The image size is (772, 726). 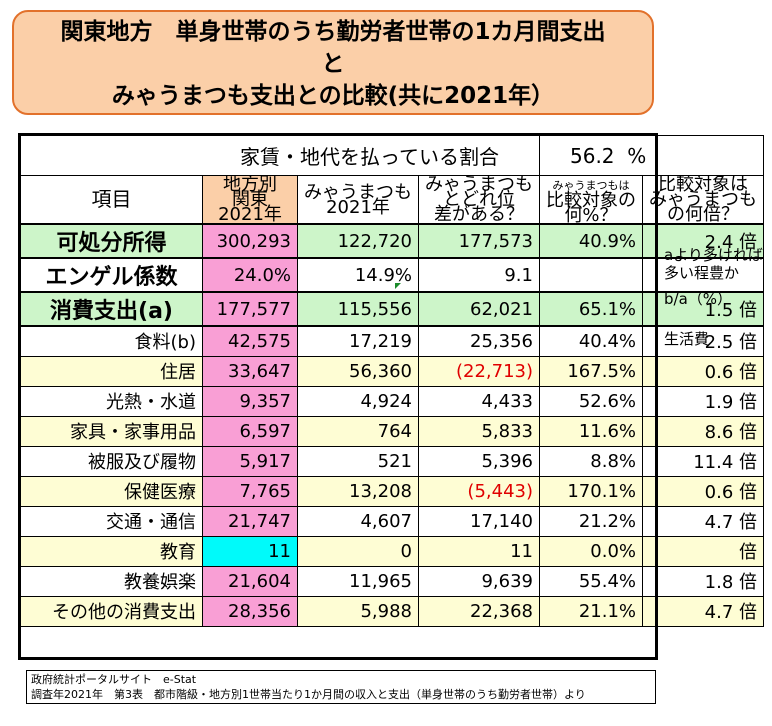 I want to click on table-row: 教養娯楽 21,604 11,965 9,639 55.4% 1.8 倍, so click(x=392, y=581).